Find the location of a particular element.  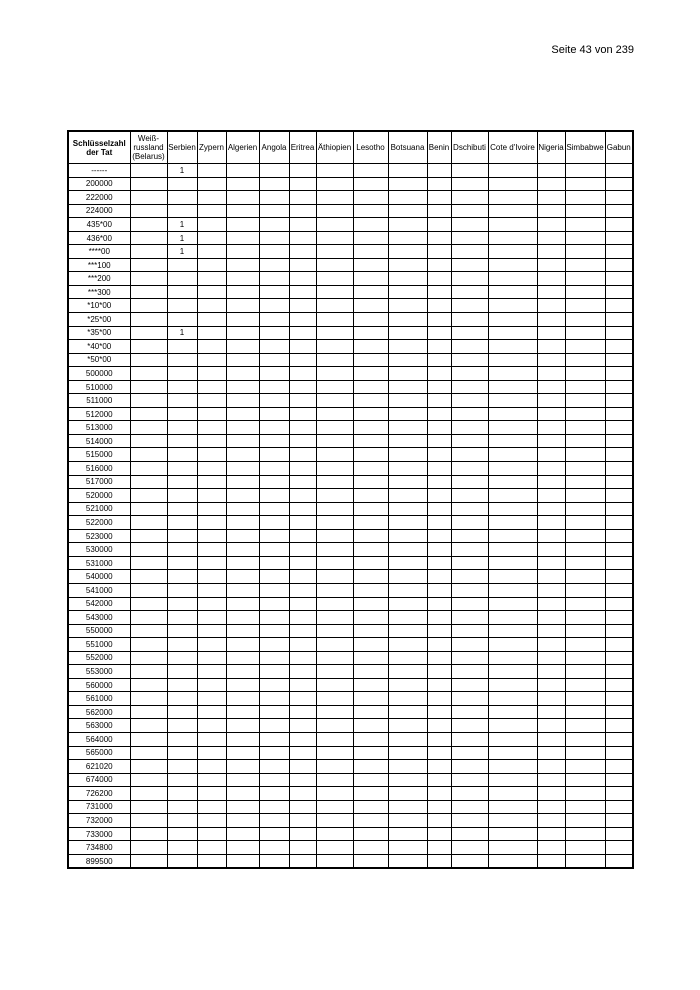

table-row: *35*00 1 is located at coordinates (350, 333).